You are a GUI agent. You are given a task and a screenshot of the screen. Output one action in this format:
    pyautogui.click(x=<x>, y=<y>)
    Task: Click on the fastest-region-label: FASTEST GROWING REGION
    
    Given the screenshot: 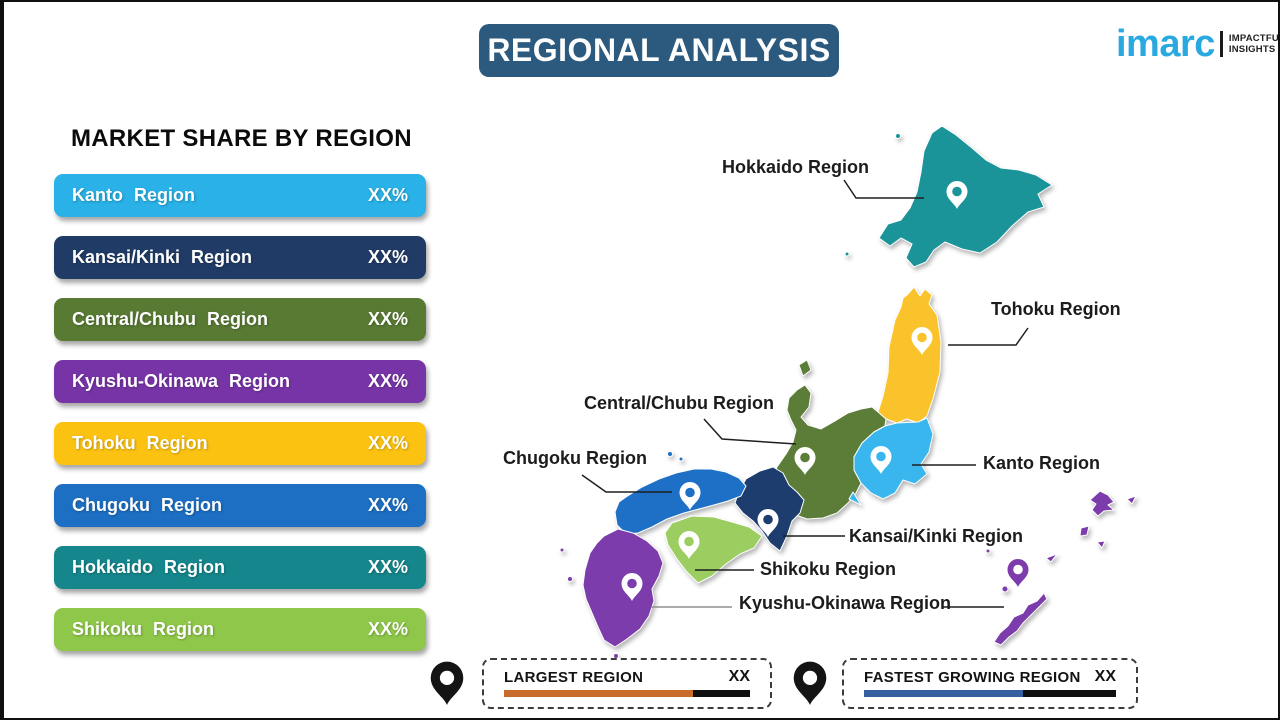 What is the action you would take?
    pyautogui.click(x=972, y=677)
    